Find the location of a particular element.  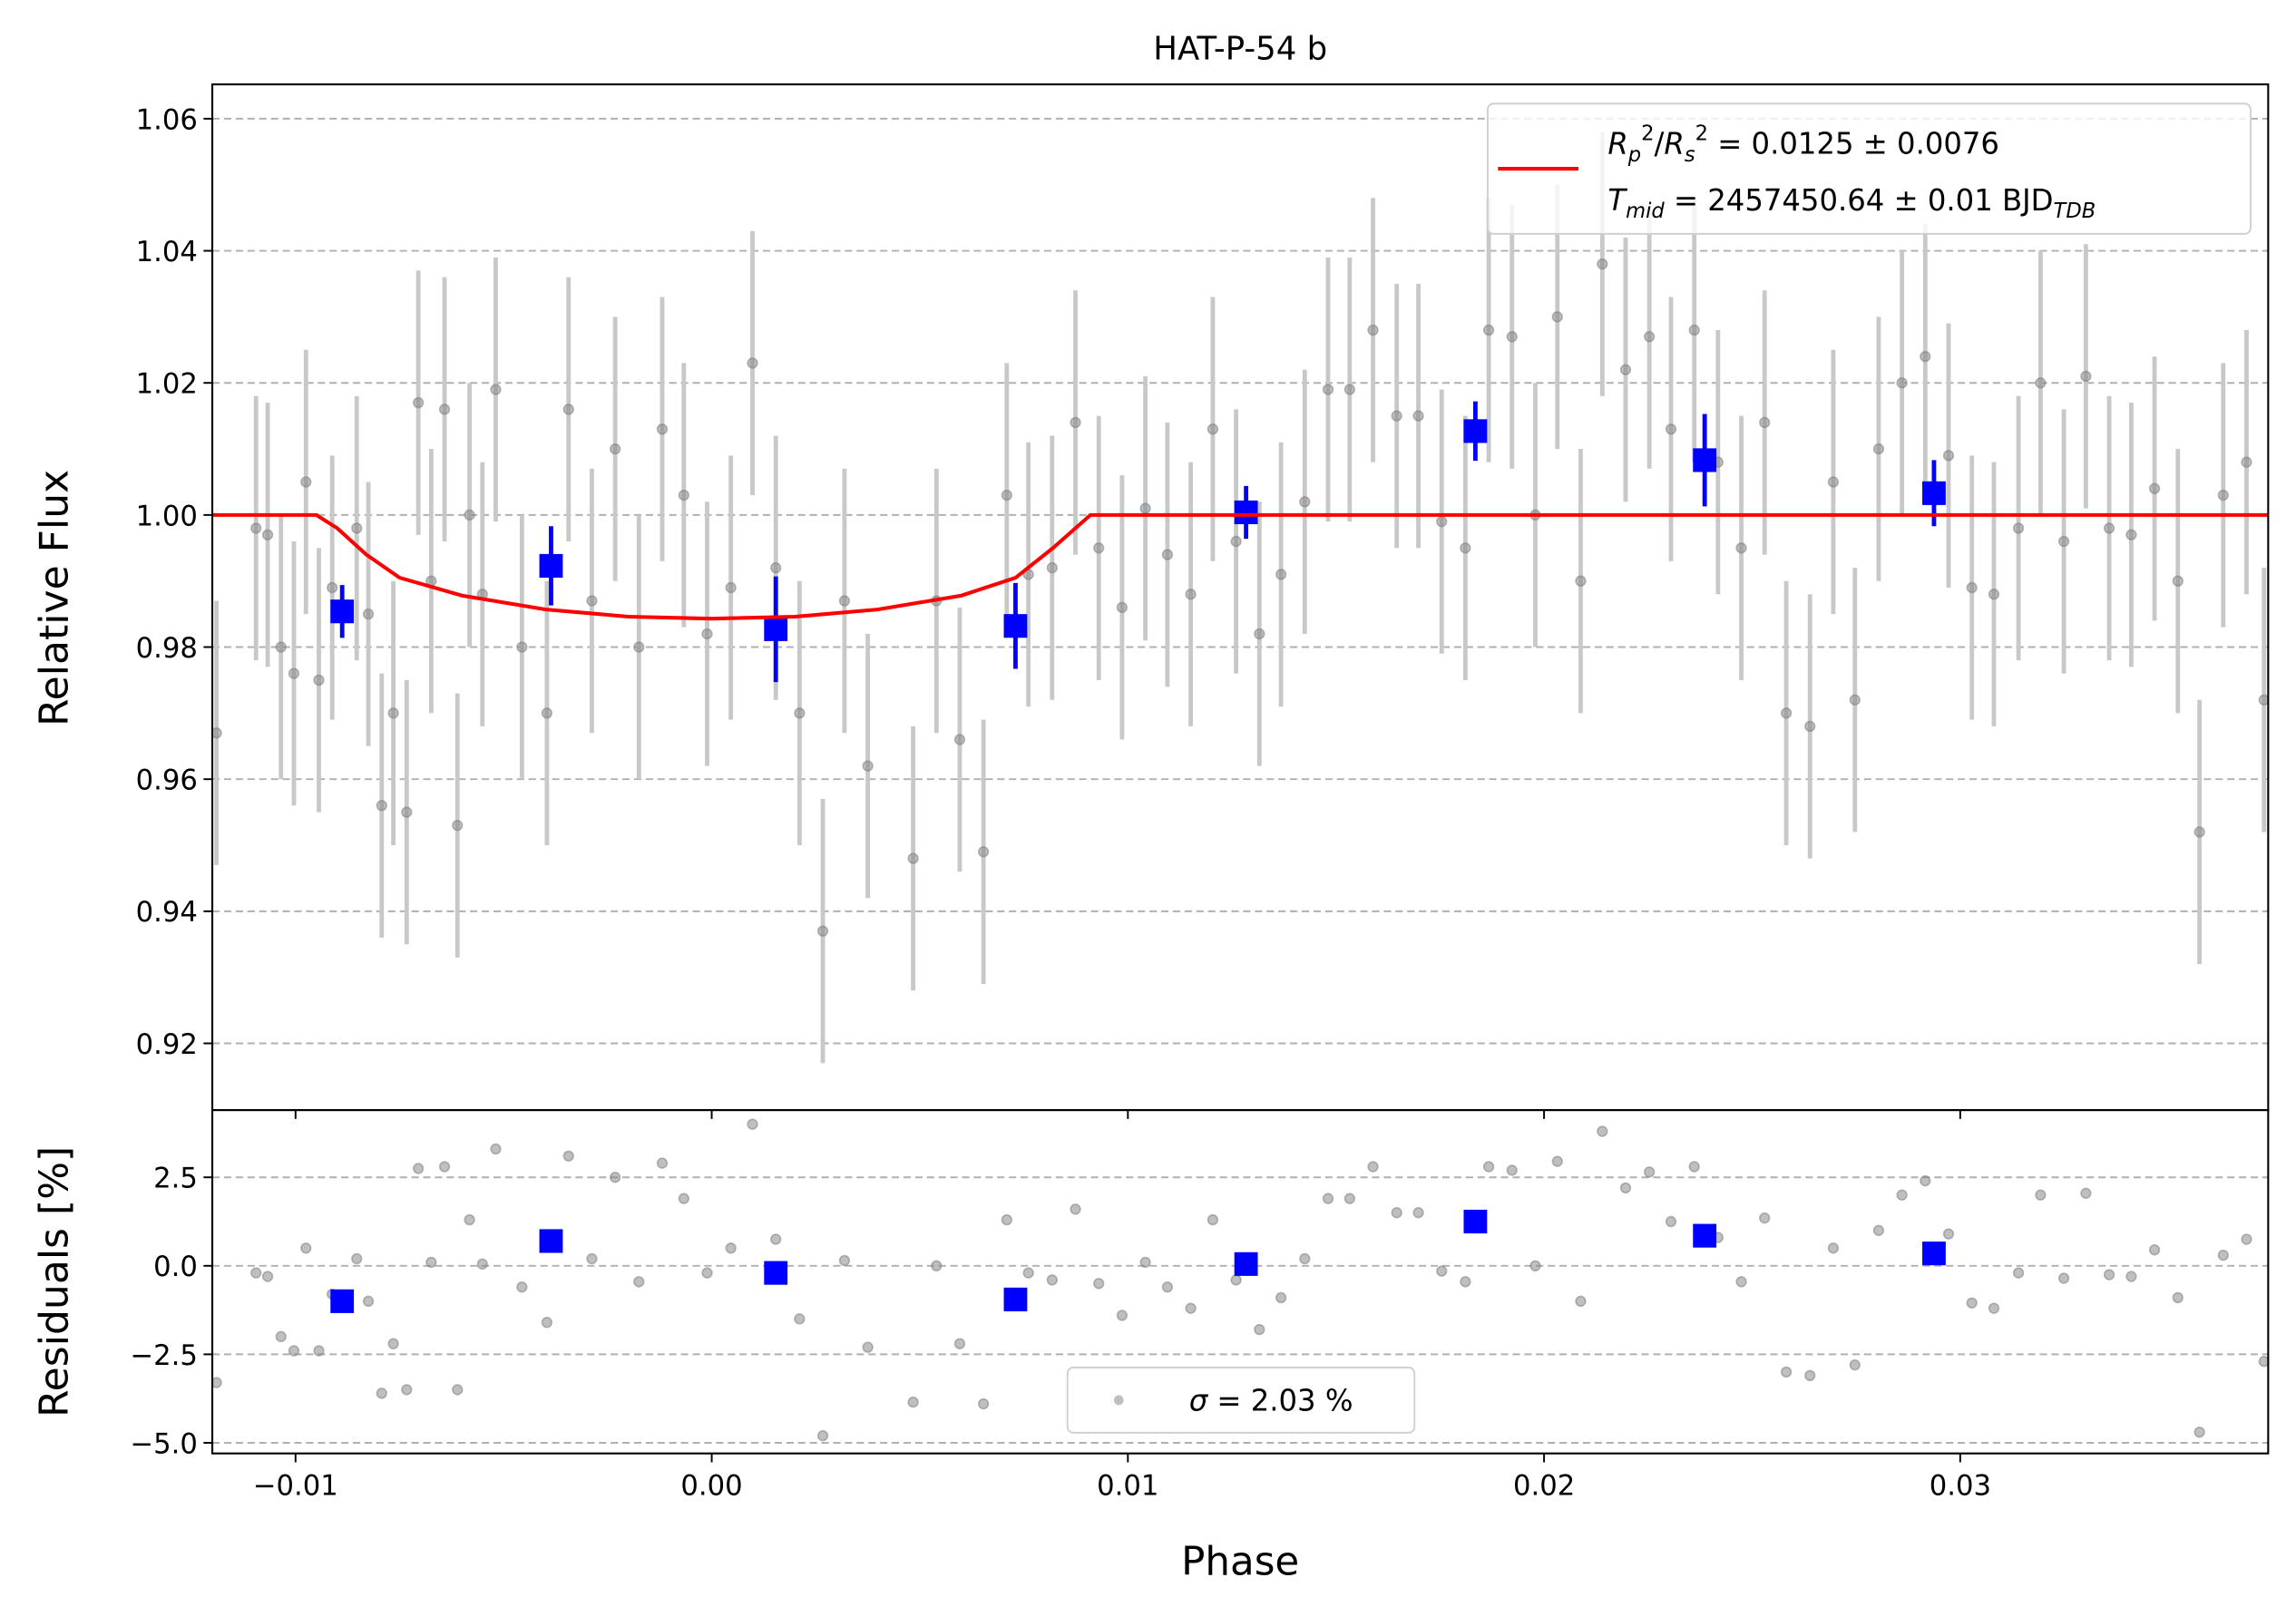

model-line is located at coordinates (1241, 566).